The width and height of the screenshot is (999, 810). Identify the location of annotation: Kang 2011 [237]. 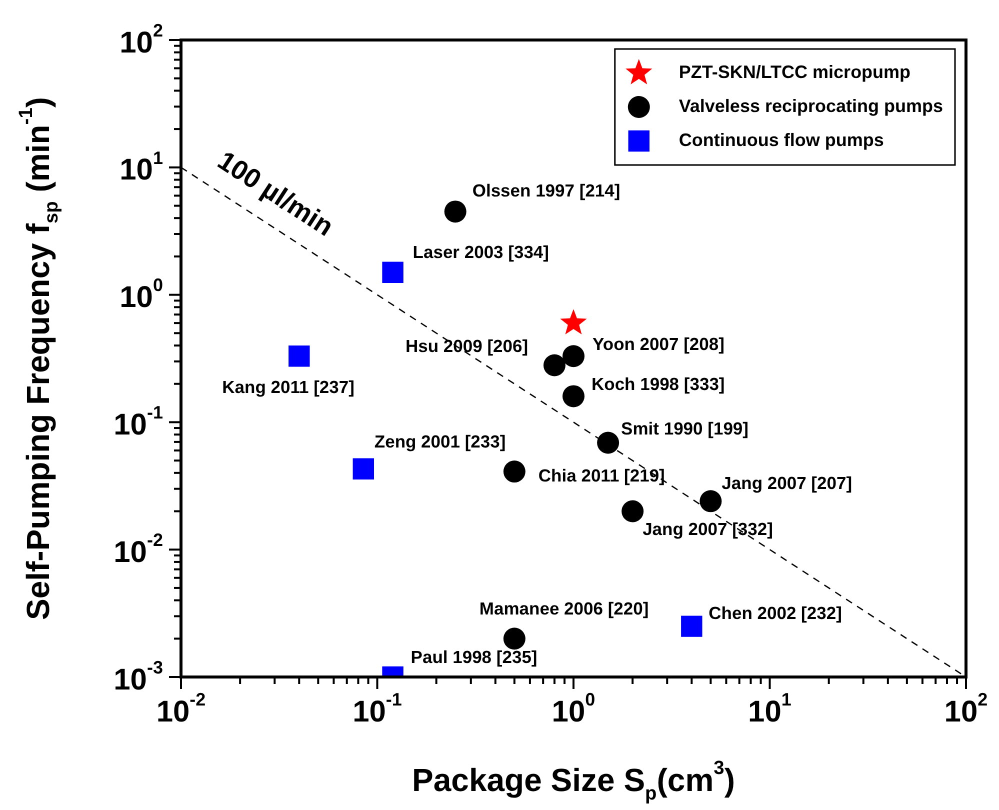
(288, 386).